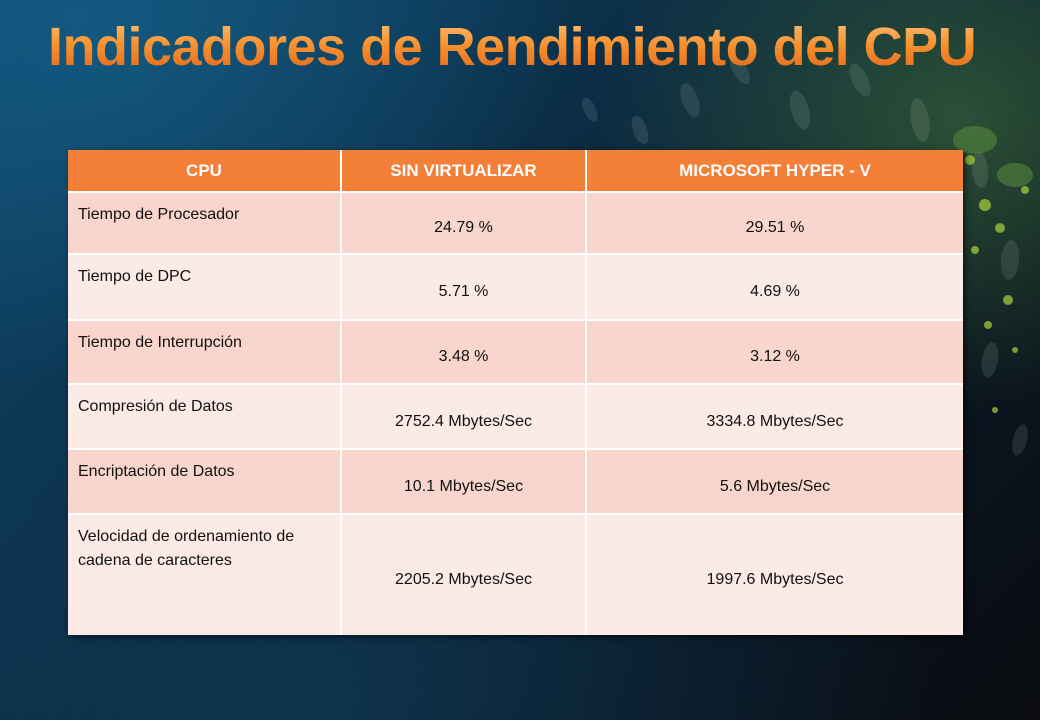  What do you see at coordinates (774, 287) in the screenshot?
I see `value-hyper-v: 4.69 %` at bounding box center [774, 287].